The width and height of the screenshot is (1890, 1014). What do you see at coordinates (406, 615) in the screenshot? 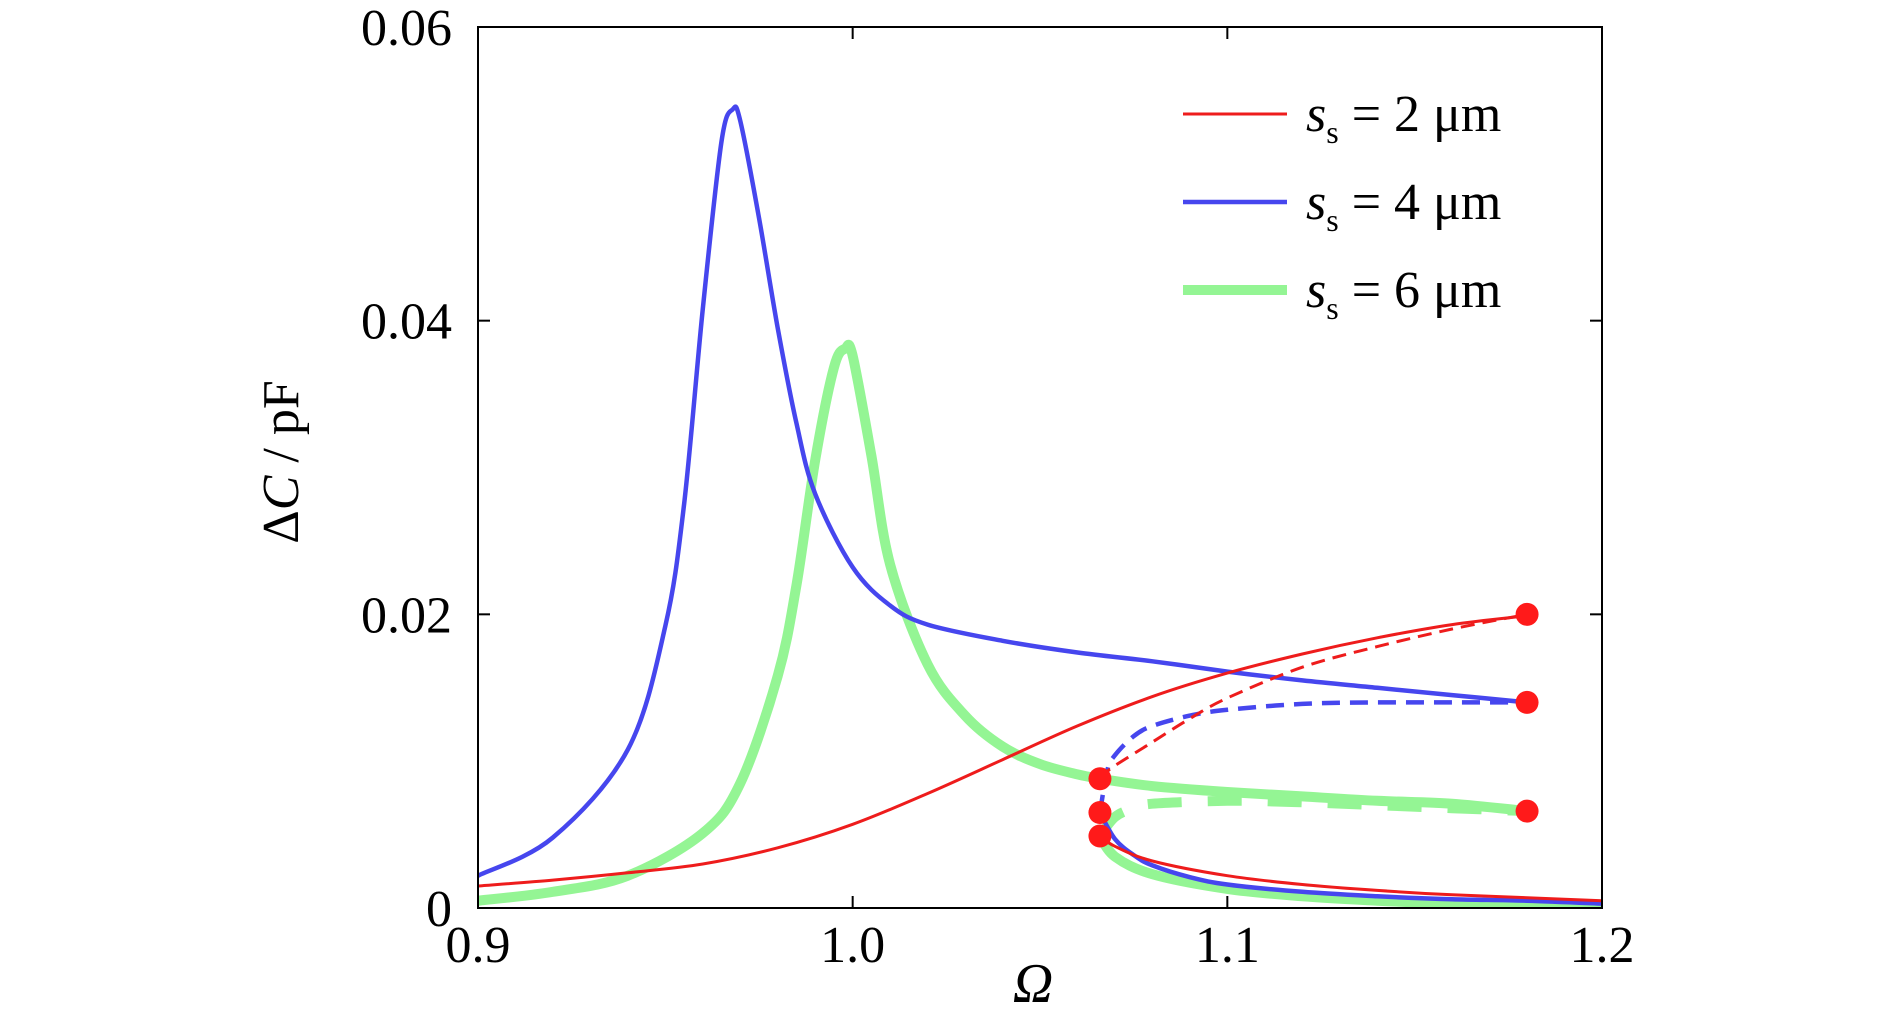
I see `y-tick-label: 0.02` at bounding box center [406, 615].